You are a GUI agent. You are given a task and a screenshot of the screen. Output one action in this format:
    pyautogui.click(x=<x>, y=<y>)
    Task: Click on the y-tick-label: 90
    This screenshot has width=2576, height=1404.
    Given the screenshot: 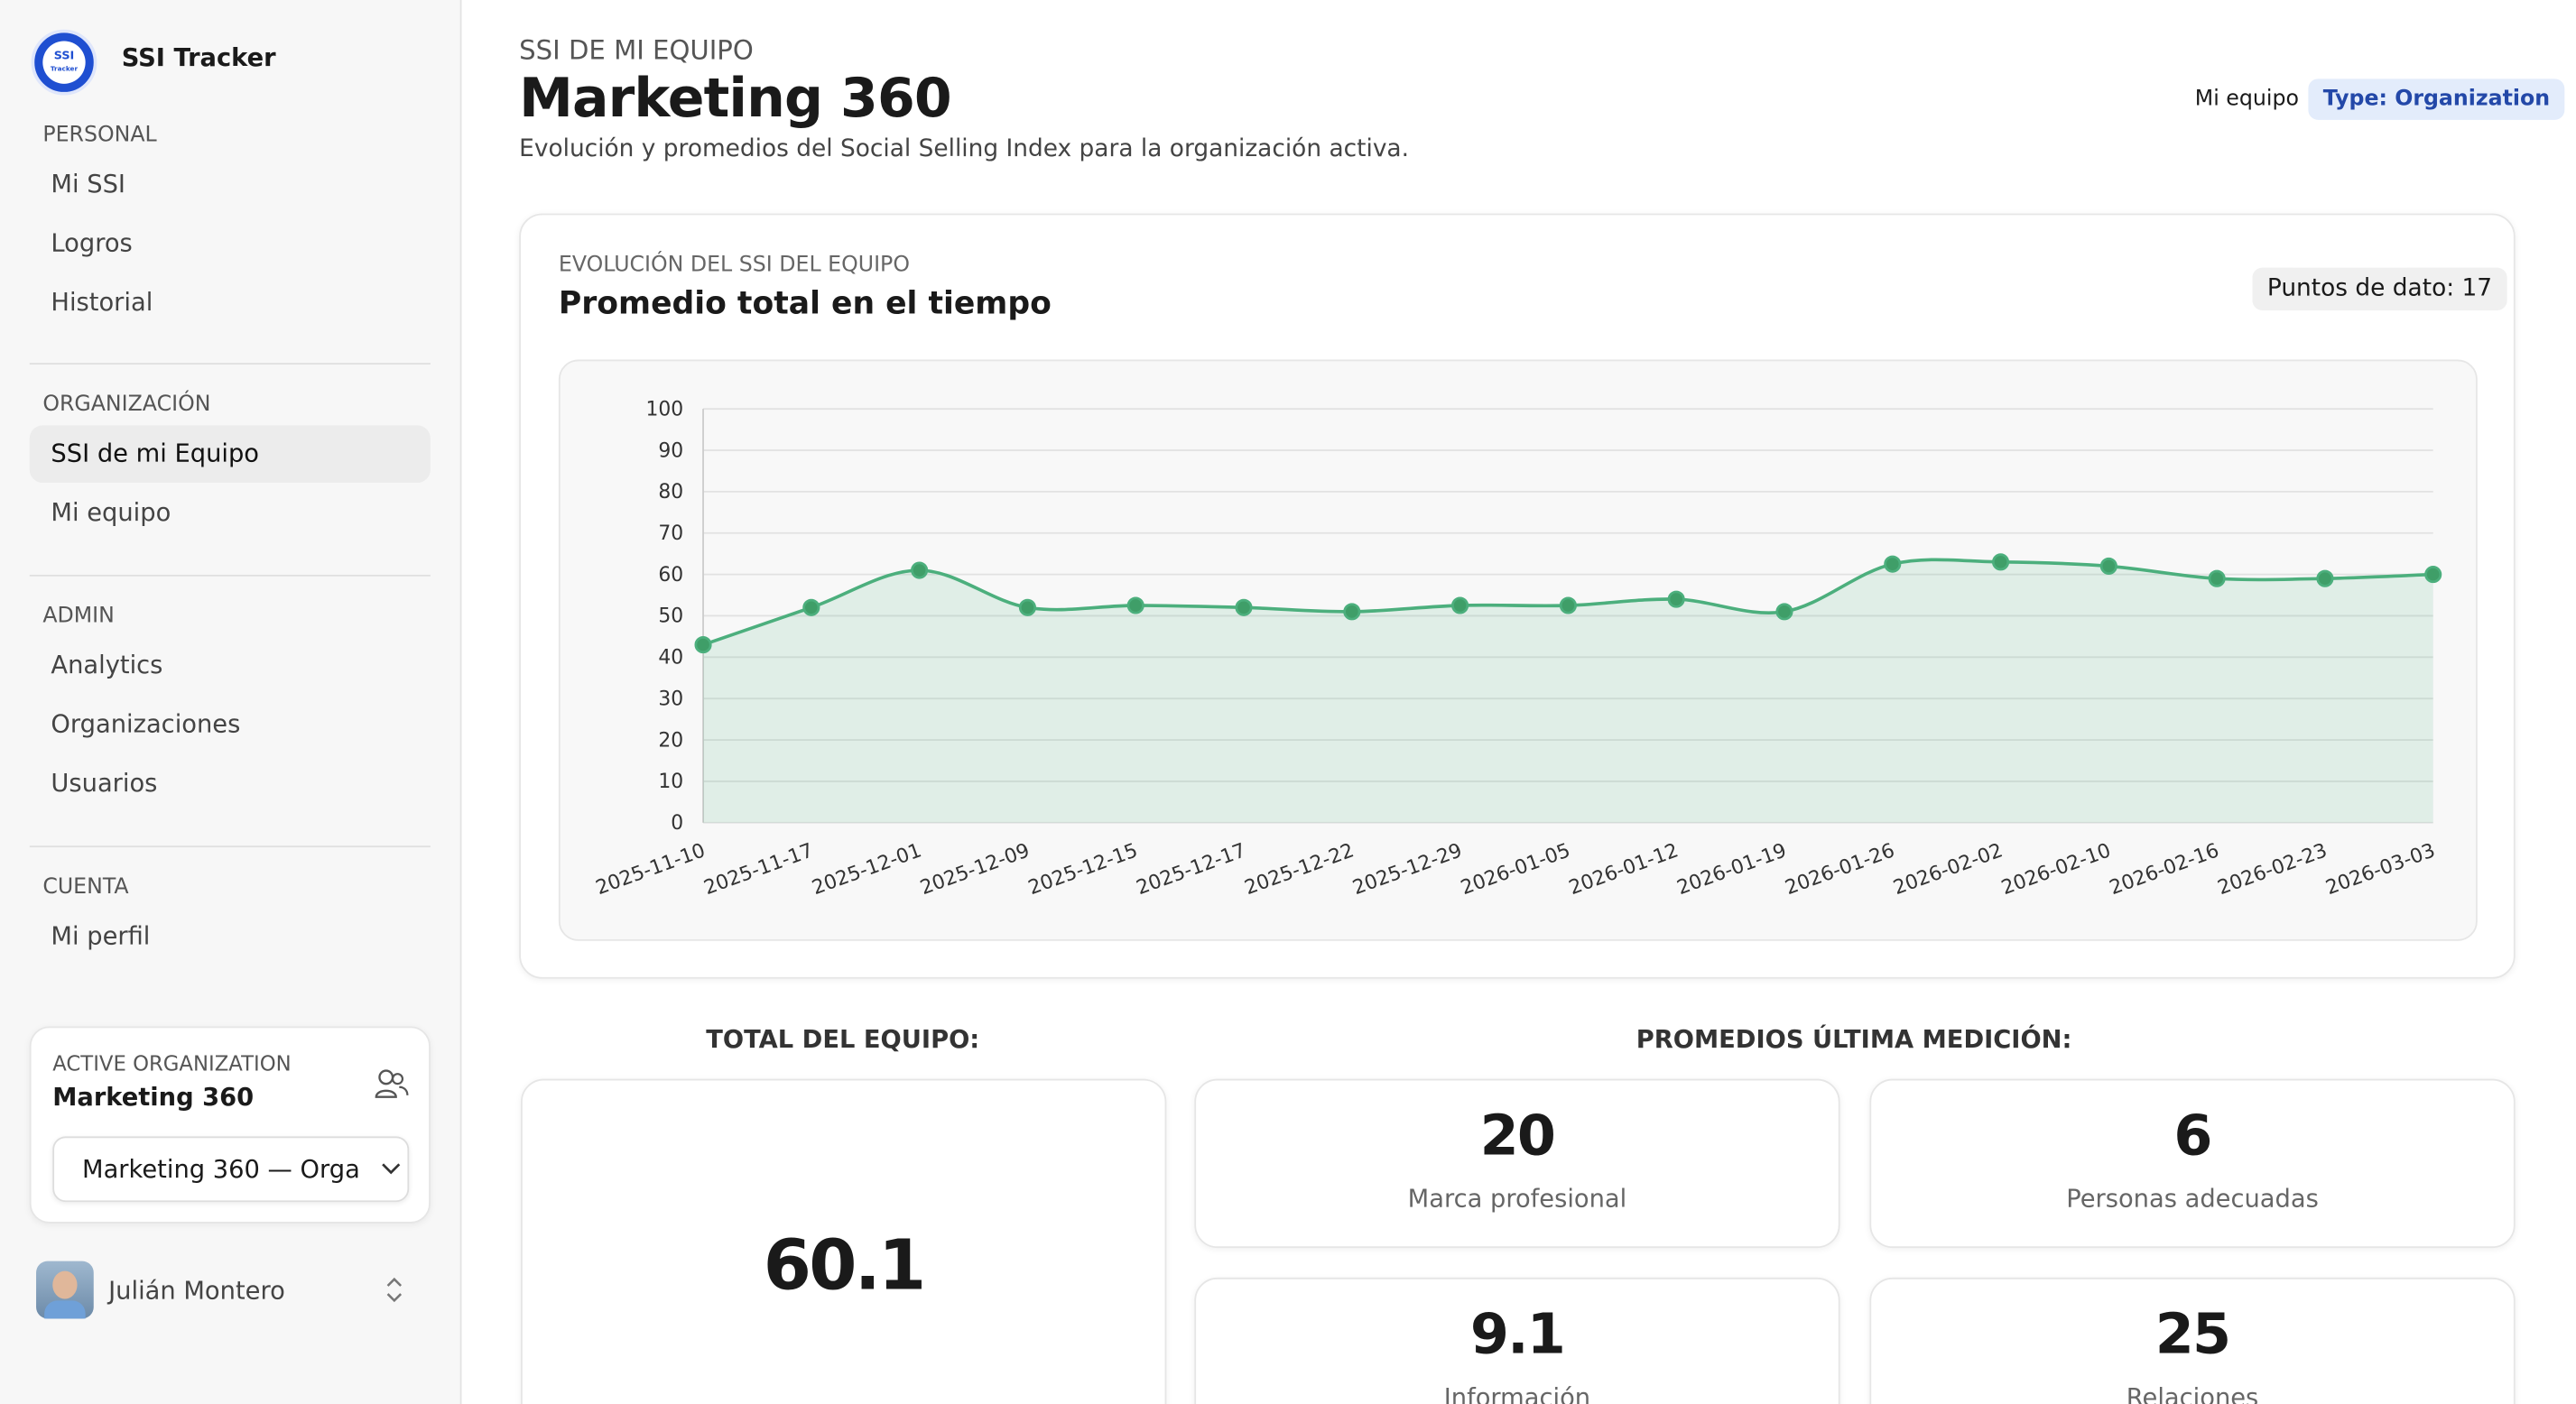 What is the action you would take?
    pyautogui.click(x=670, y=451)
    